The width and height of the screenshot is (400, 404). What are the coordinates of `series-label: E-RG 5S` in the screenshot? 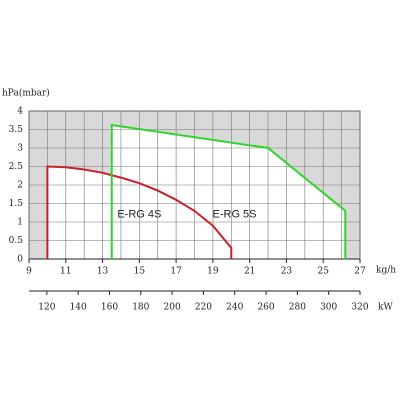 It's located at (235, 215).